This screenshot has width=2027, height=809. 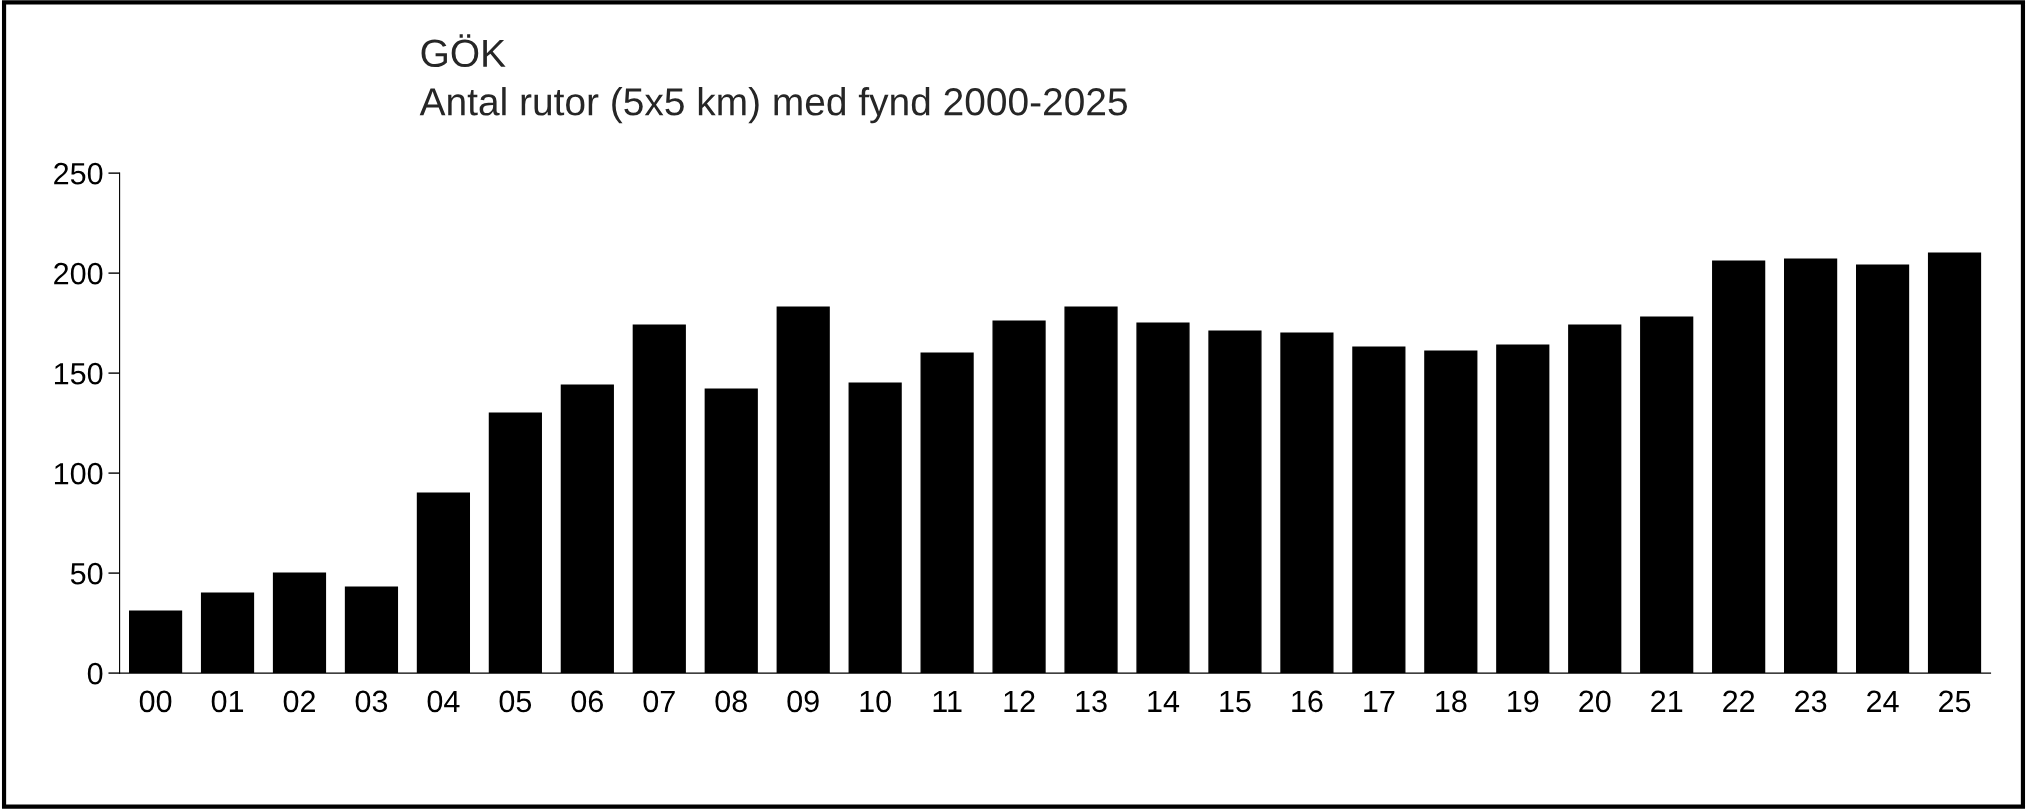 I want to click on chart-subtitle: Antal rutor (5x5 km) med fynd 2000-2025, so click(x=773, y=105).